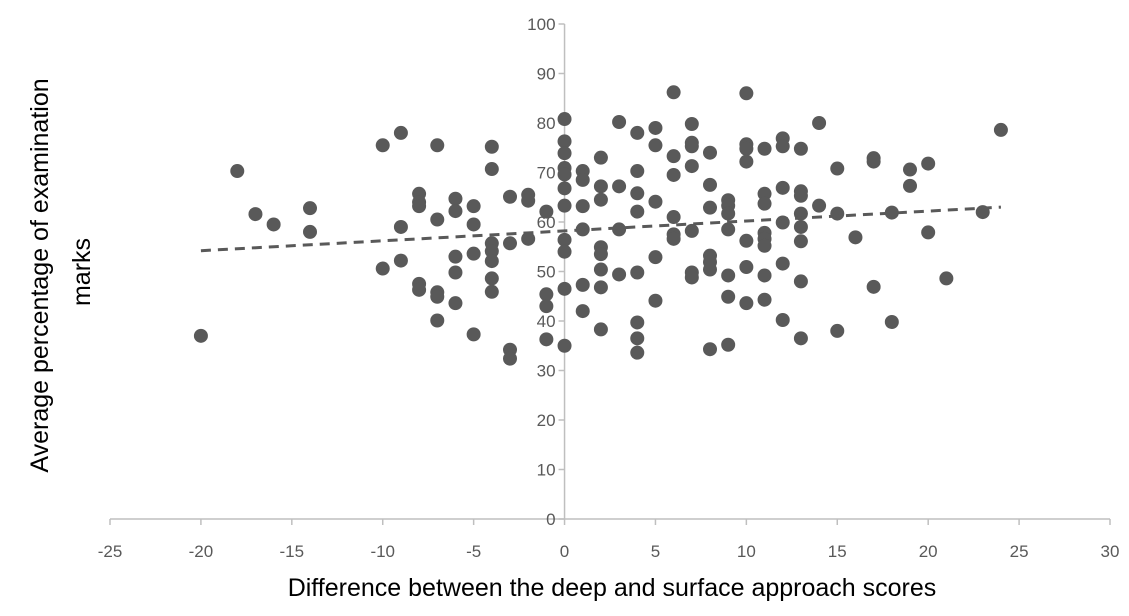 The height and width of the screenshot is (616, 1129). I want to click on x-tick-label: 20, so click(928, 551).